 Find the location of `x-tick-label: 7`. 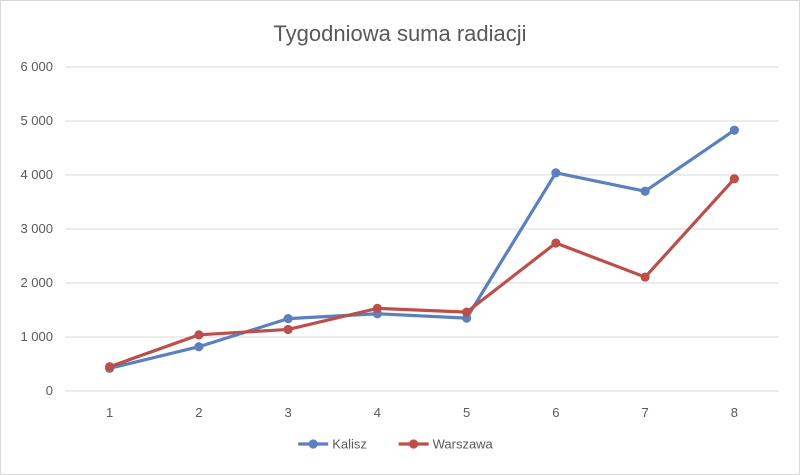

x-tick-label: 7 is located at coordinates (645, 412).